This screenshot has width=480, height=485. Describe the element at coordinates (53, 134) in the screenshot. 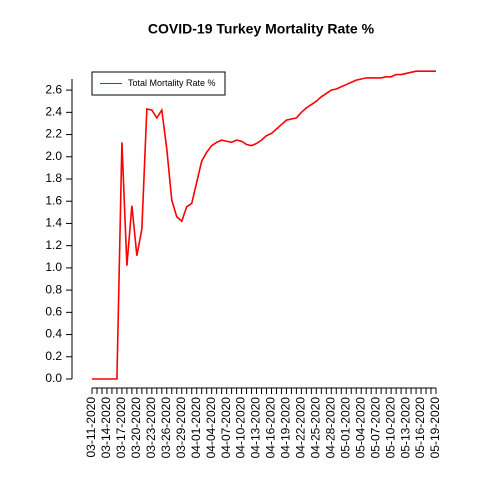

I see `y-tick-label: 2.2` at that location.